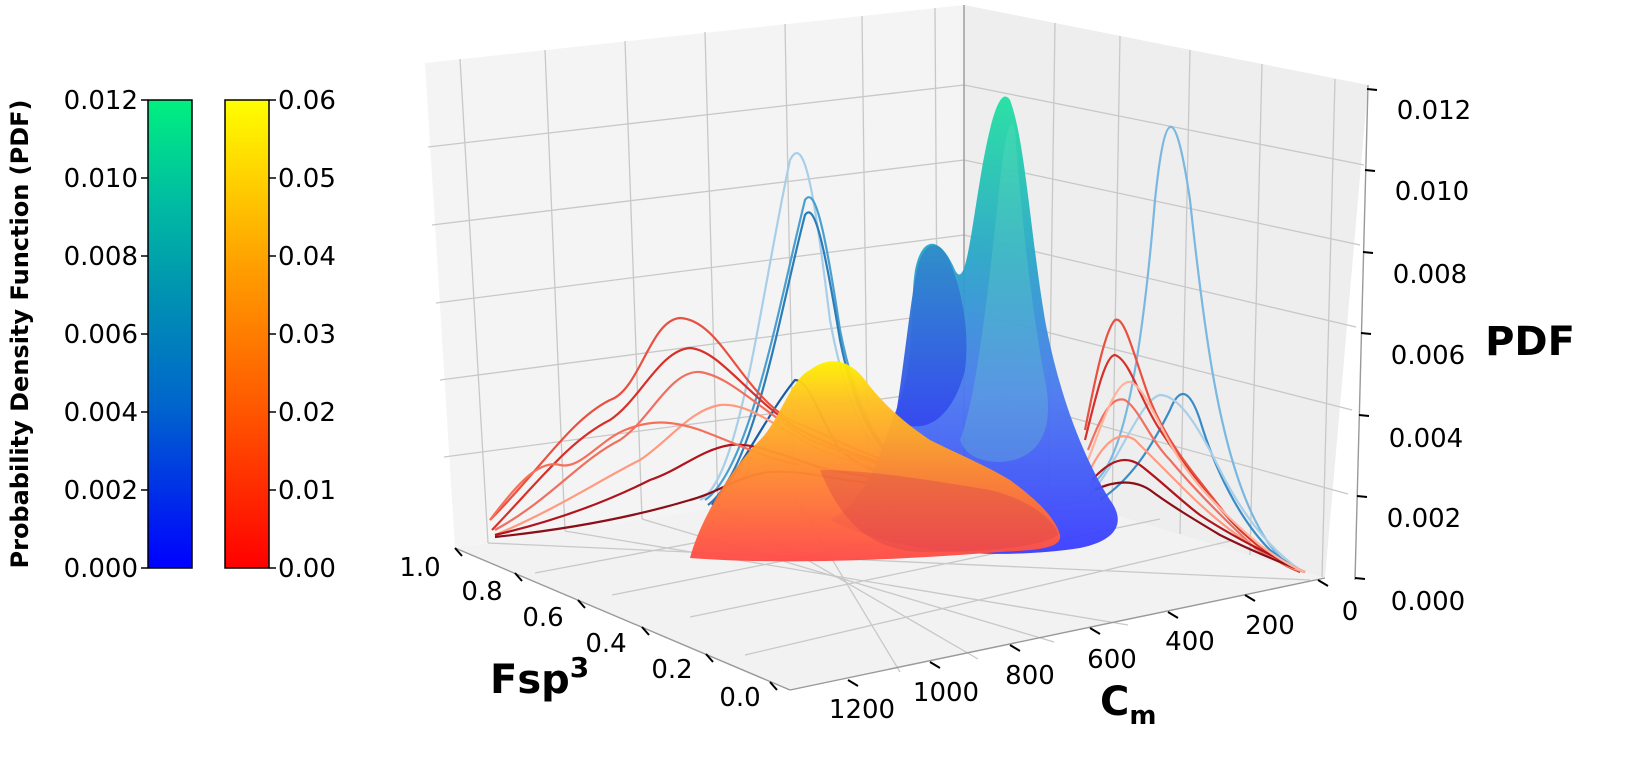 This screenshot has height=757, width=1626. I want to click on z-tick-label: 0.006, so click(1428, 356).